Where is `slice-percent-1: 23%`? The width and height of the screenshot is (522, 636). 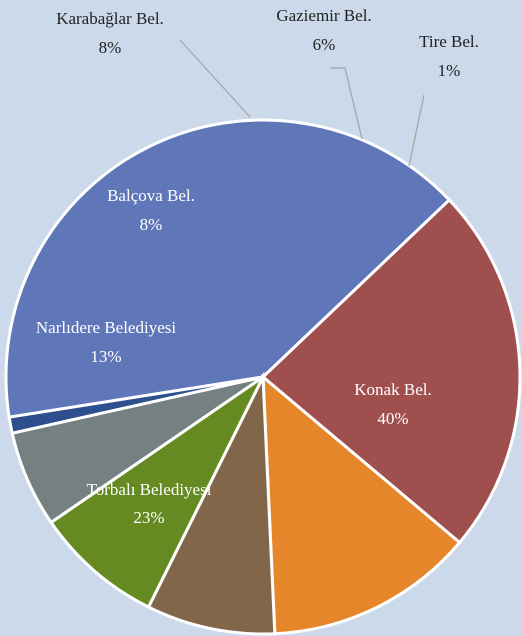
slice-percent-1: 23% is located at coordinates (148, 517).